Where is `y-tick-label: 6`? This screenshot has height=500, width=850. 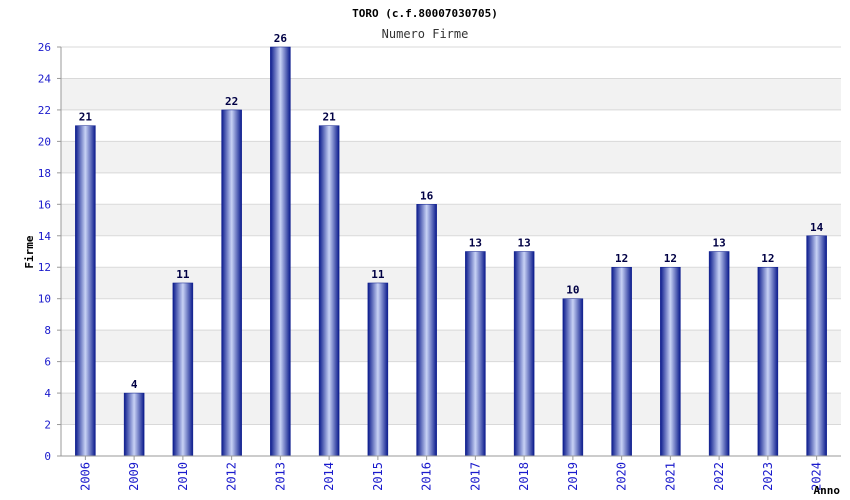
y-tick-label: 6 is located at coordinates (47, 362).